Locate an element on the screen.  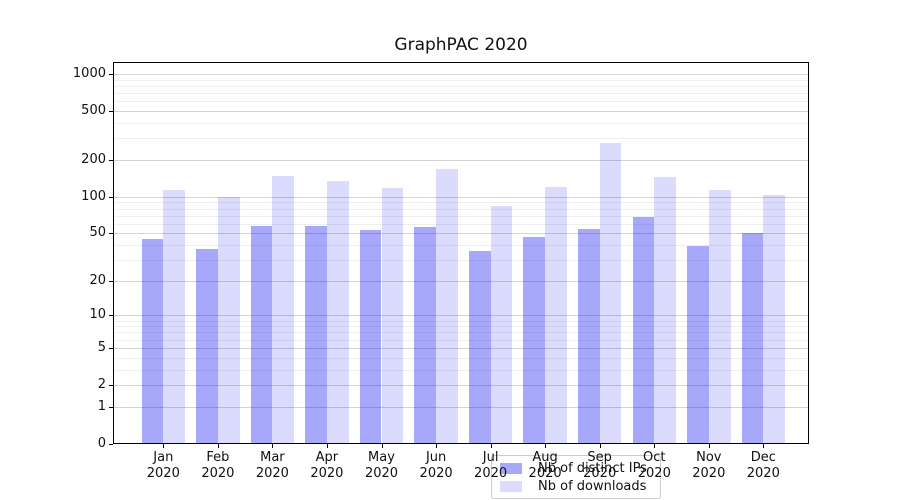
bar-ips-mar is located at coordinates (261, 334).